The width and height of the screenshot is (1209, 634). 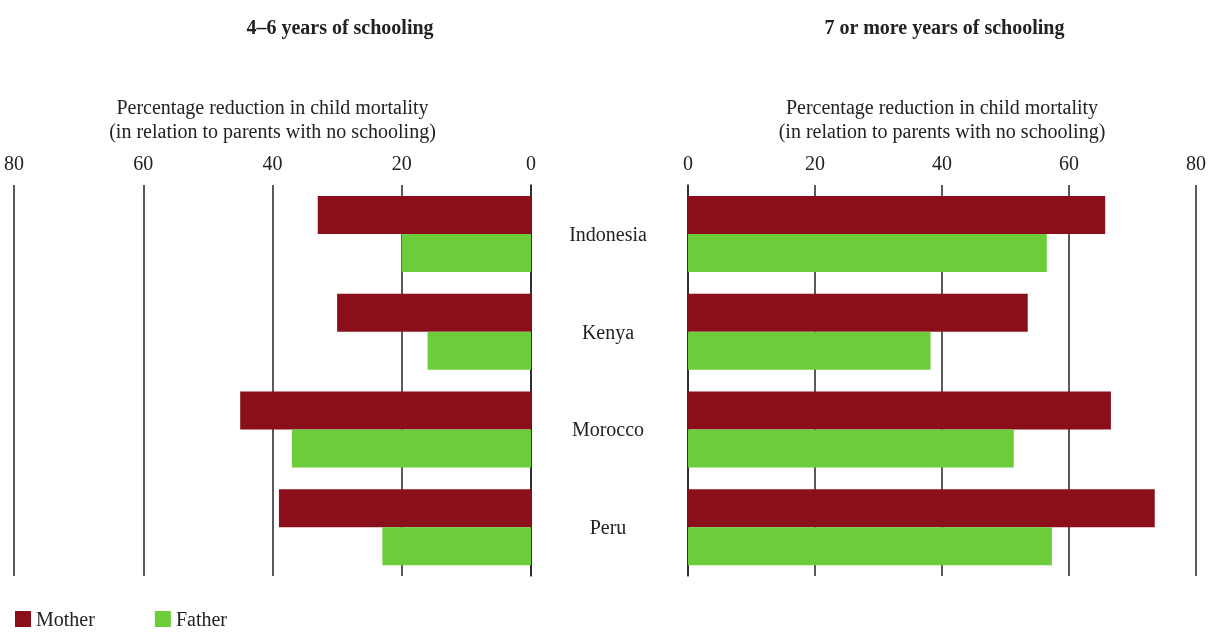 What do you see at coordinates (340, 27) in the screenshot?
I see `chart-title: 4–6 years of schooling` at bounding box center [340, 27].